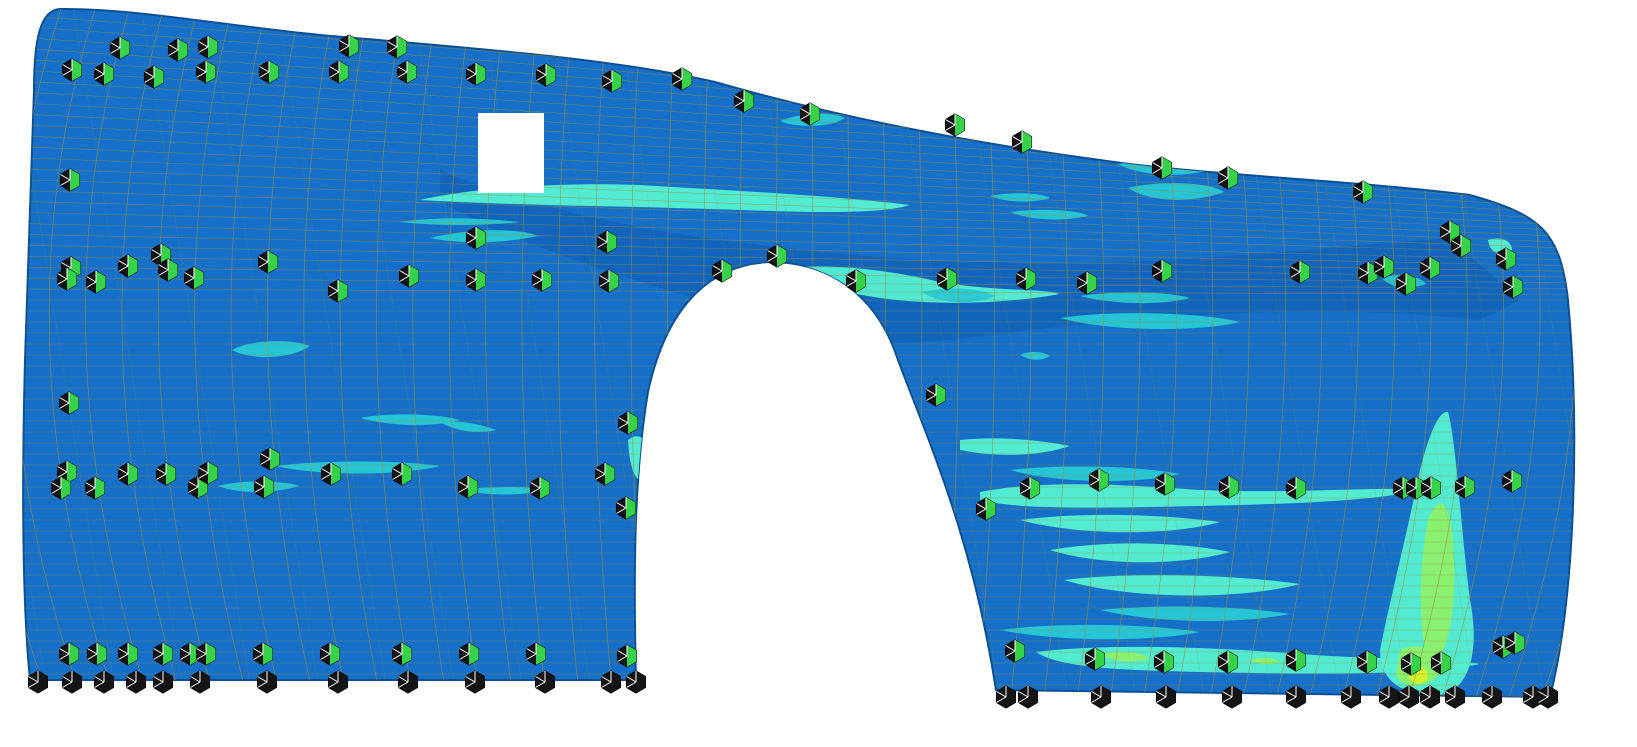  What do you see at coordinates (40, 353) in the screenshot?
I see `mesh-diagonal-line` at bounding box center [40, 353].